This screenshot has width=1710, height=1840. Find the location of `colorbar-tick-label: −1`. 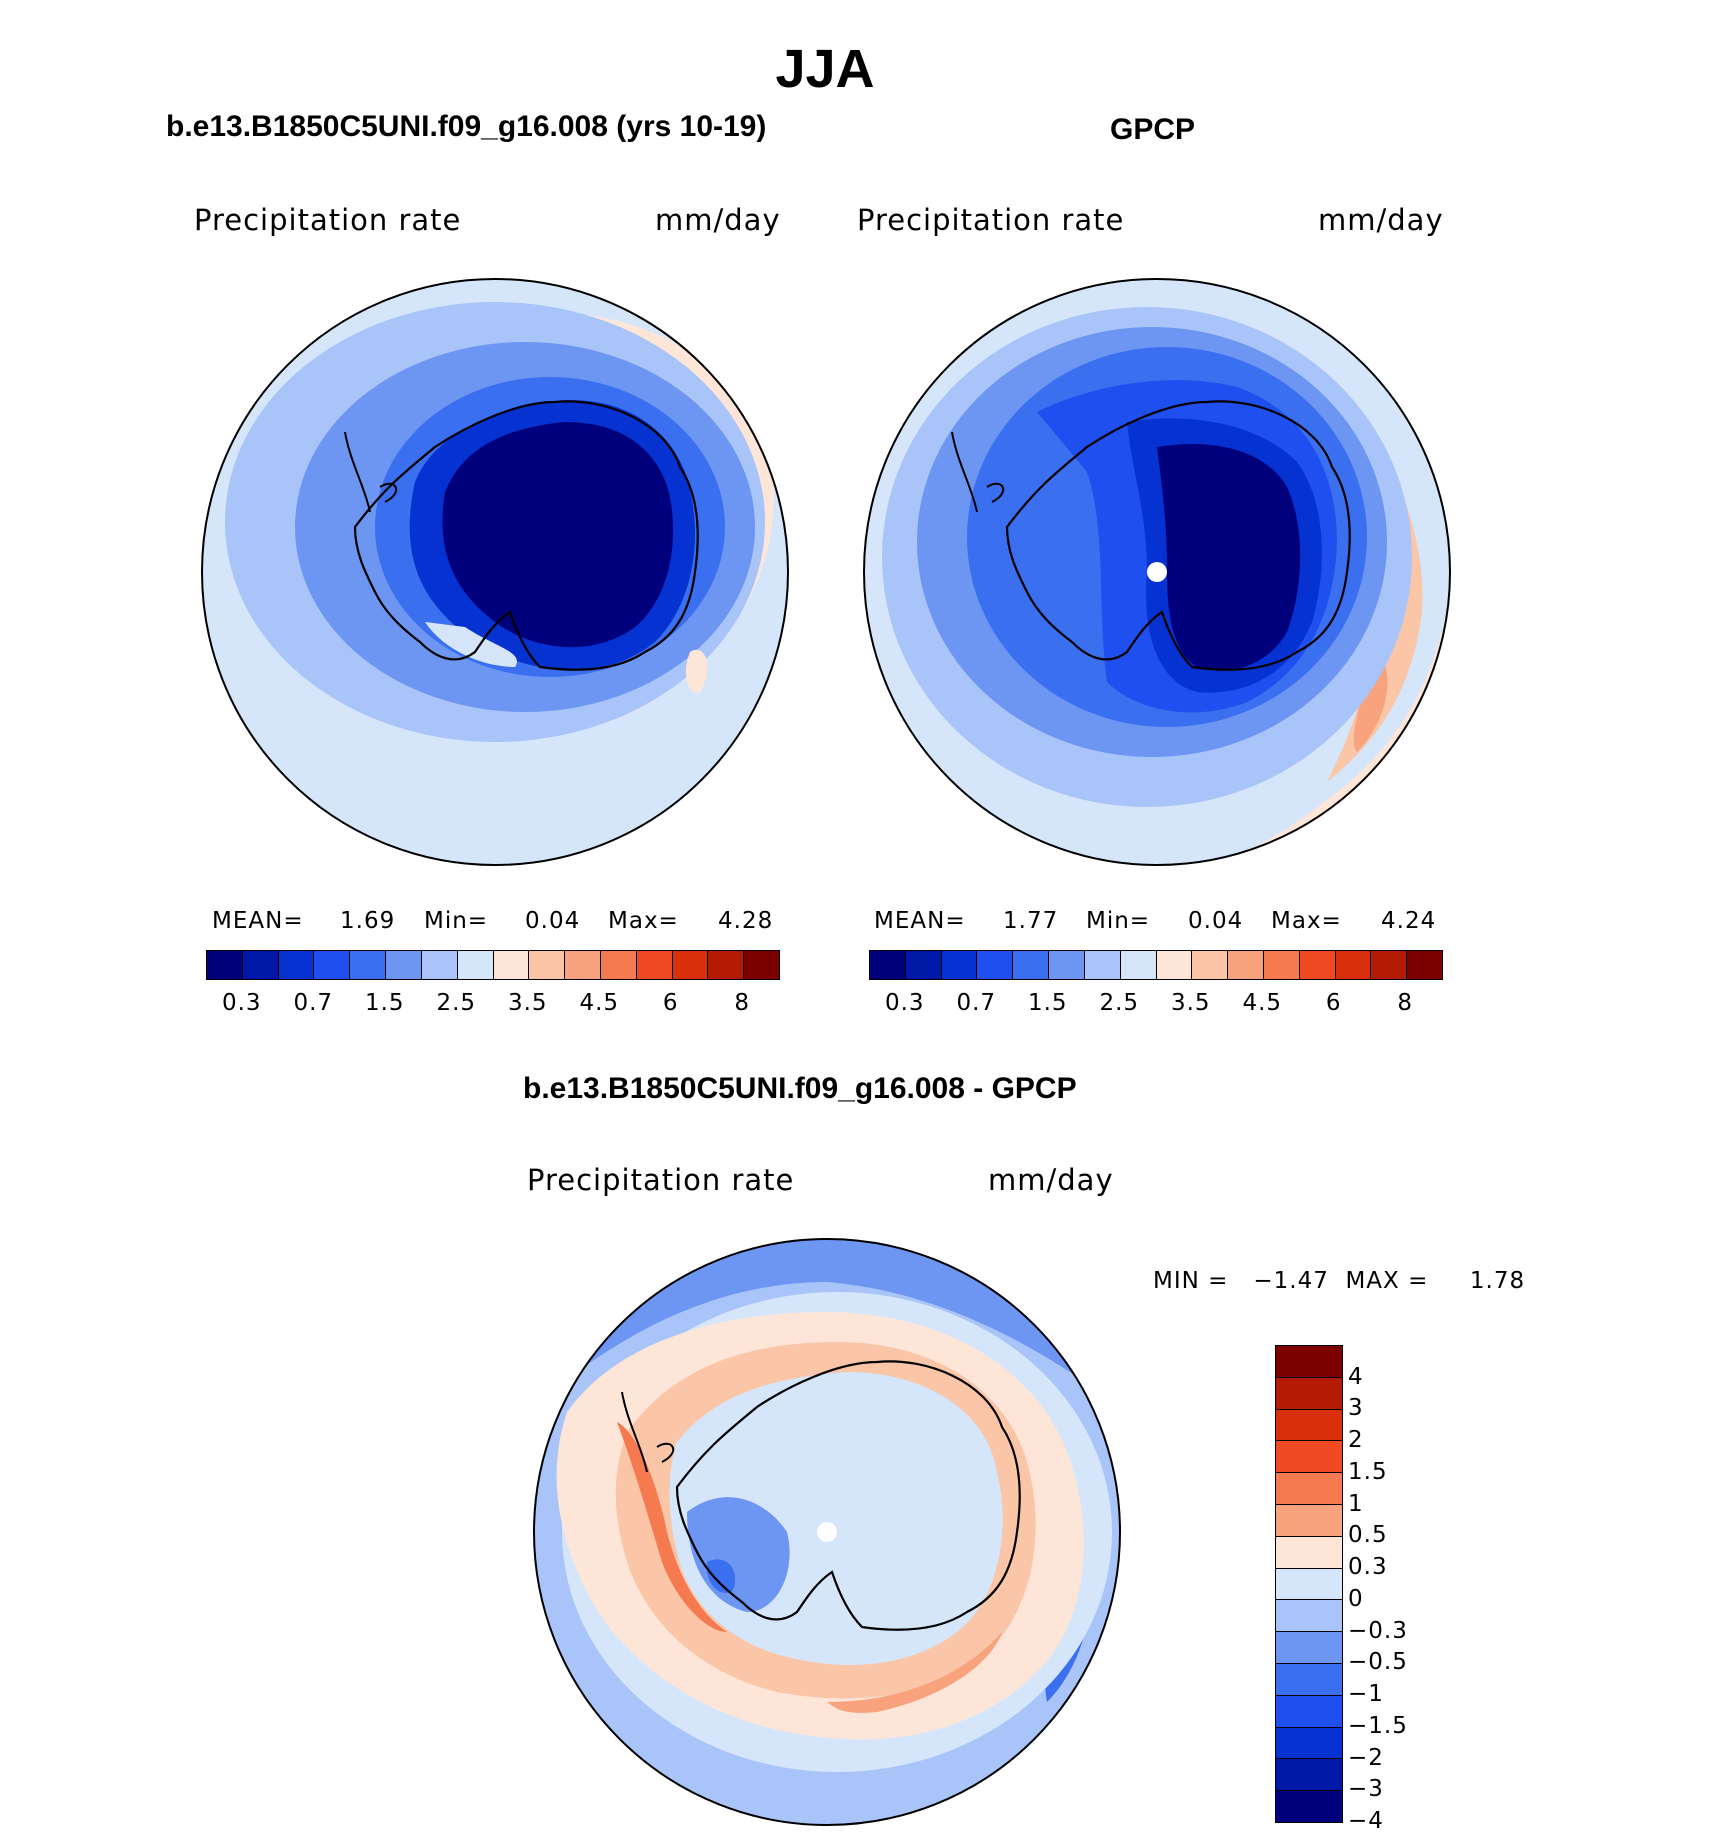

colorbar-tick-label: −1 is located at coordinates (1366, 1694).